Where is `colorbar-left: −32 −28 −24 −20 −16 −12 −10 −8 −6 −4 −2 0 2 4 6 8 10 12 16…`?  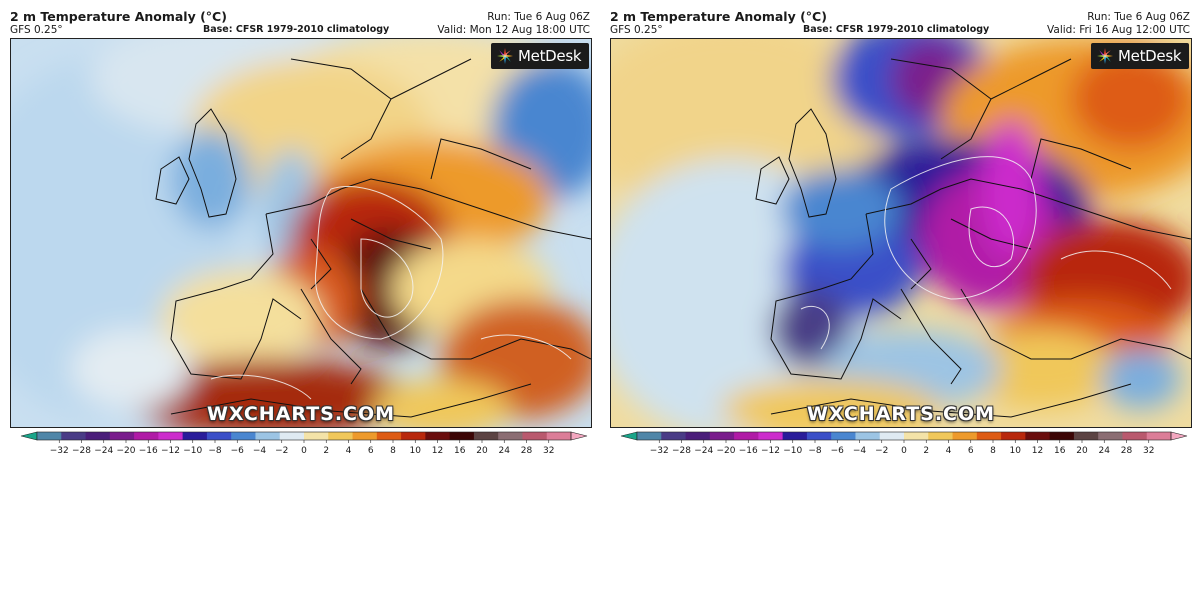
colorbar-left: −32 −28 −24 −20 −16 −12 −10 −8 −6 −4 −2 0 2 4 6 8 10 12 16… is located at coordinates (304, 443).